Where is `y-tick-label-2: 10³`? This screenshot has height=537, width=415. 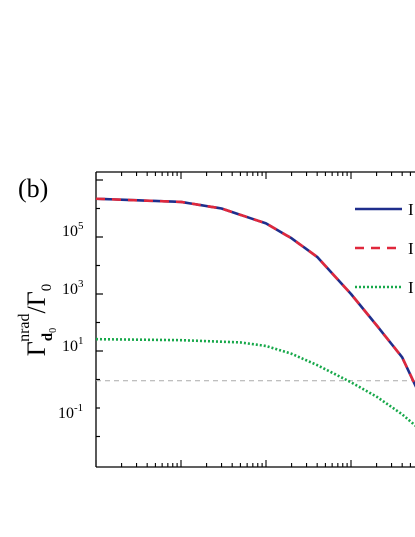
y-tick-label-2: 10³ is located at coordinates (73, 288).